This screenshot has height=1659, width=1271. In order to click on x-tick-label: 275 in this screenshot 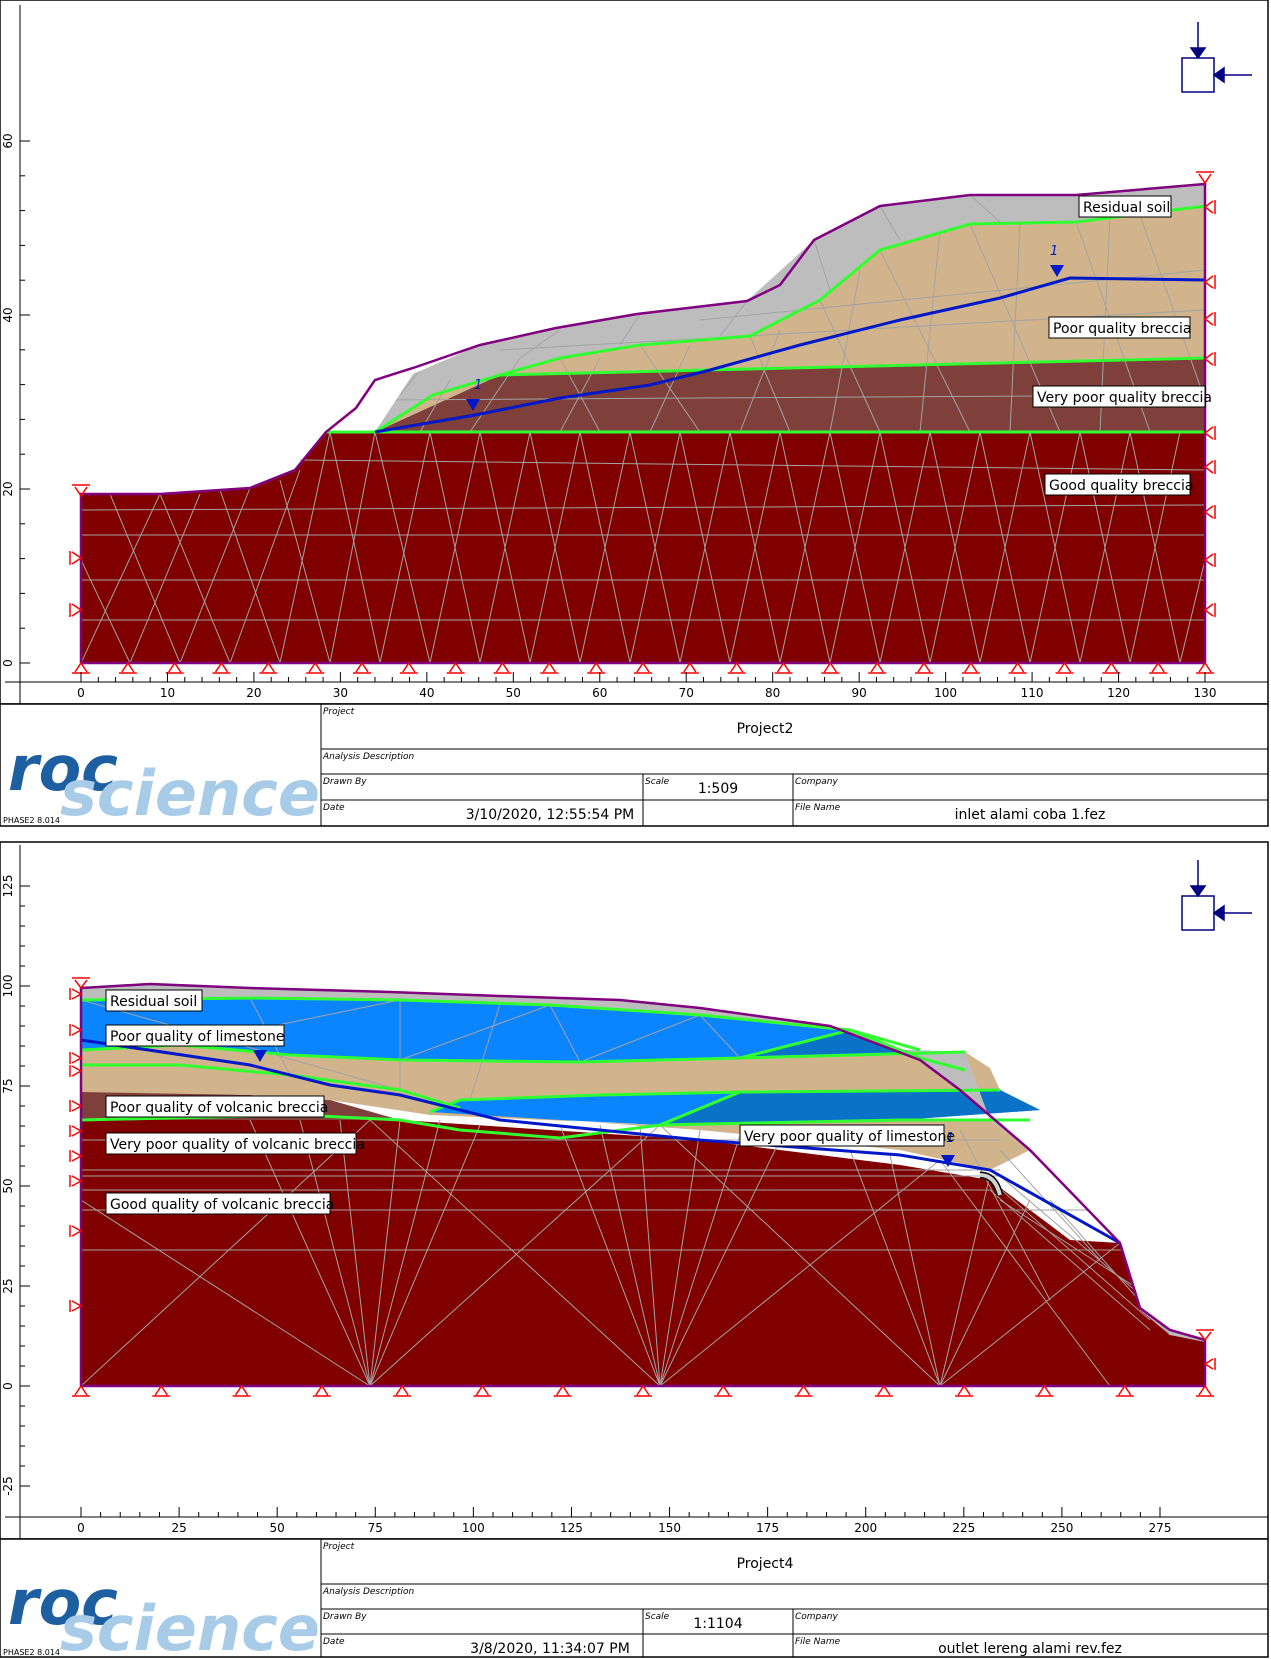, I will do `click(1160, 1528)`.